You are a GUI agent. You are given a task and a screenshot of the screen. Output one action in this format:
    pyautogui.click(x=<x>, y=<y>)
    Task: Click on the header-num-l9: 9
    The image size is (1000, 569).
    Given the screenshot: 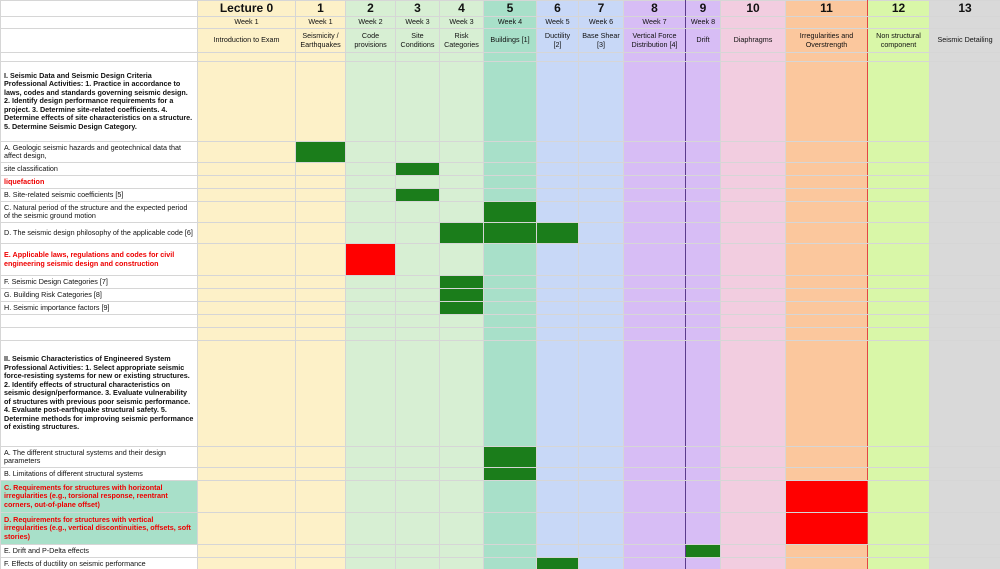 What is the action you would take?
    pyautogui.click(x=703, y=8)
    